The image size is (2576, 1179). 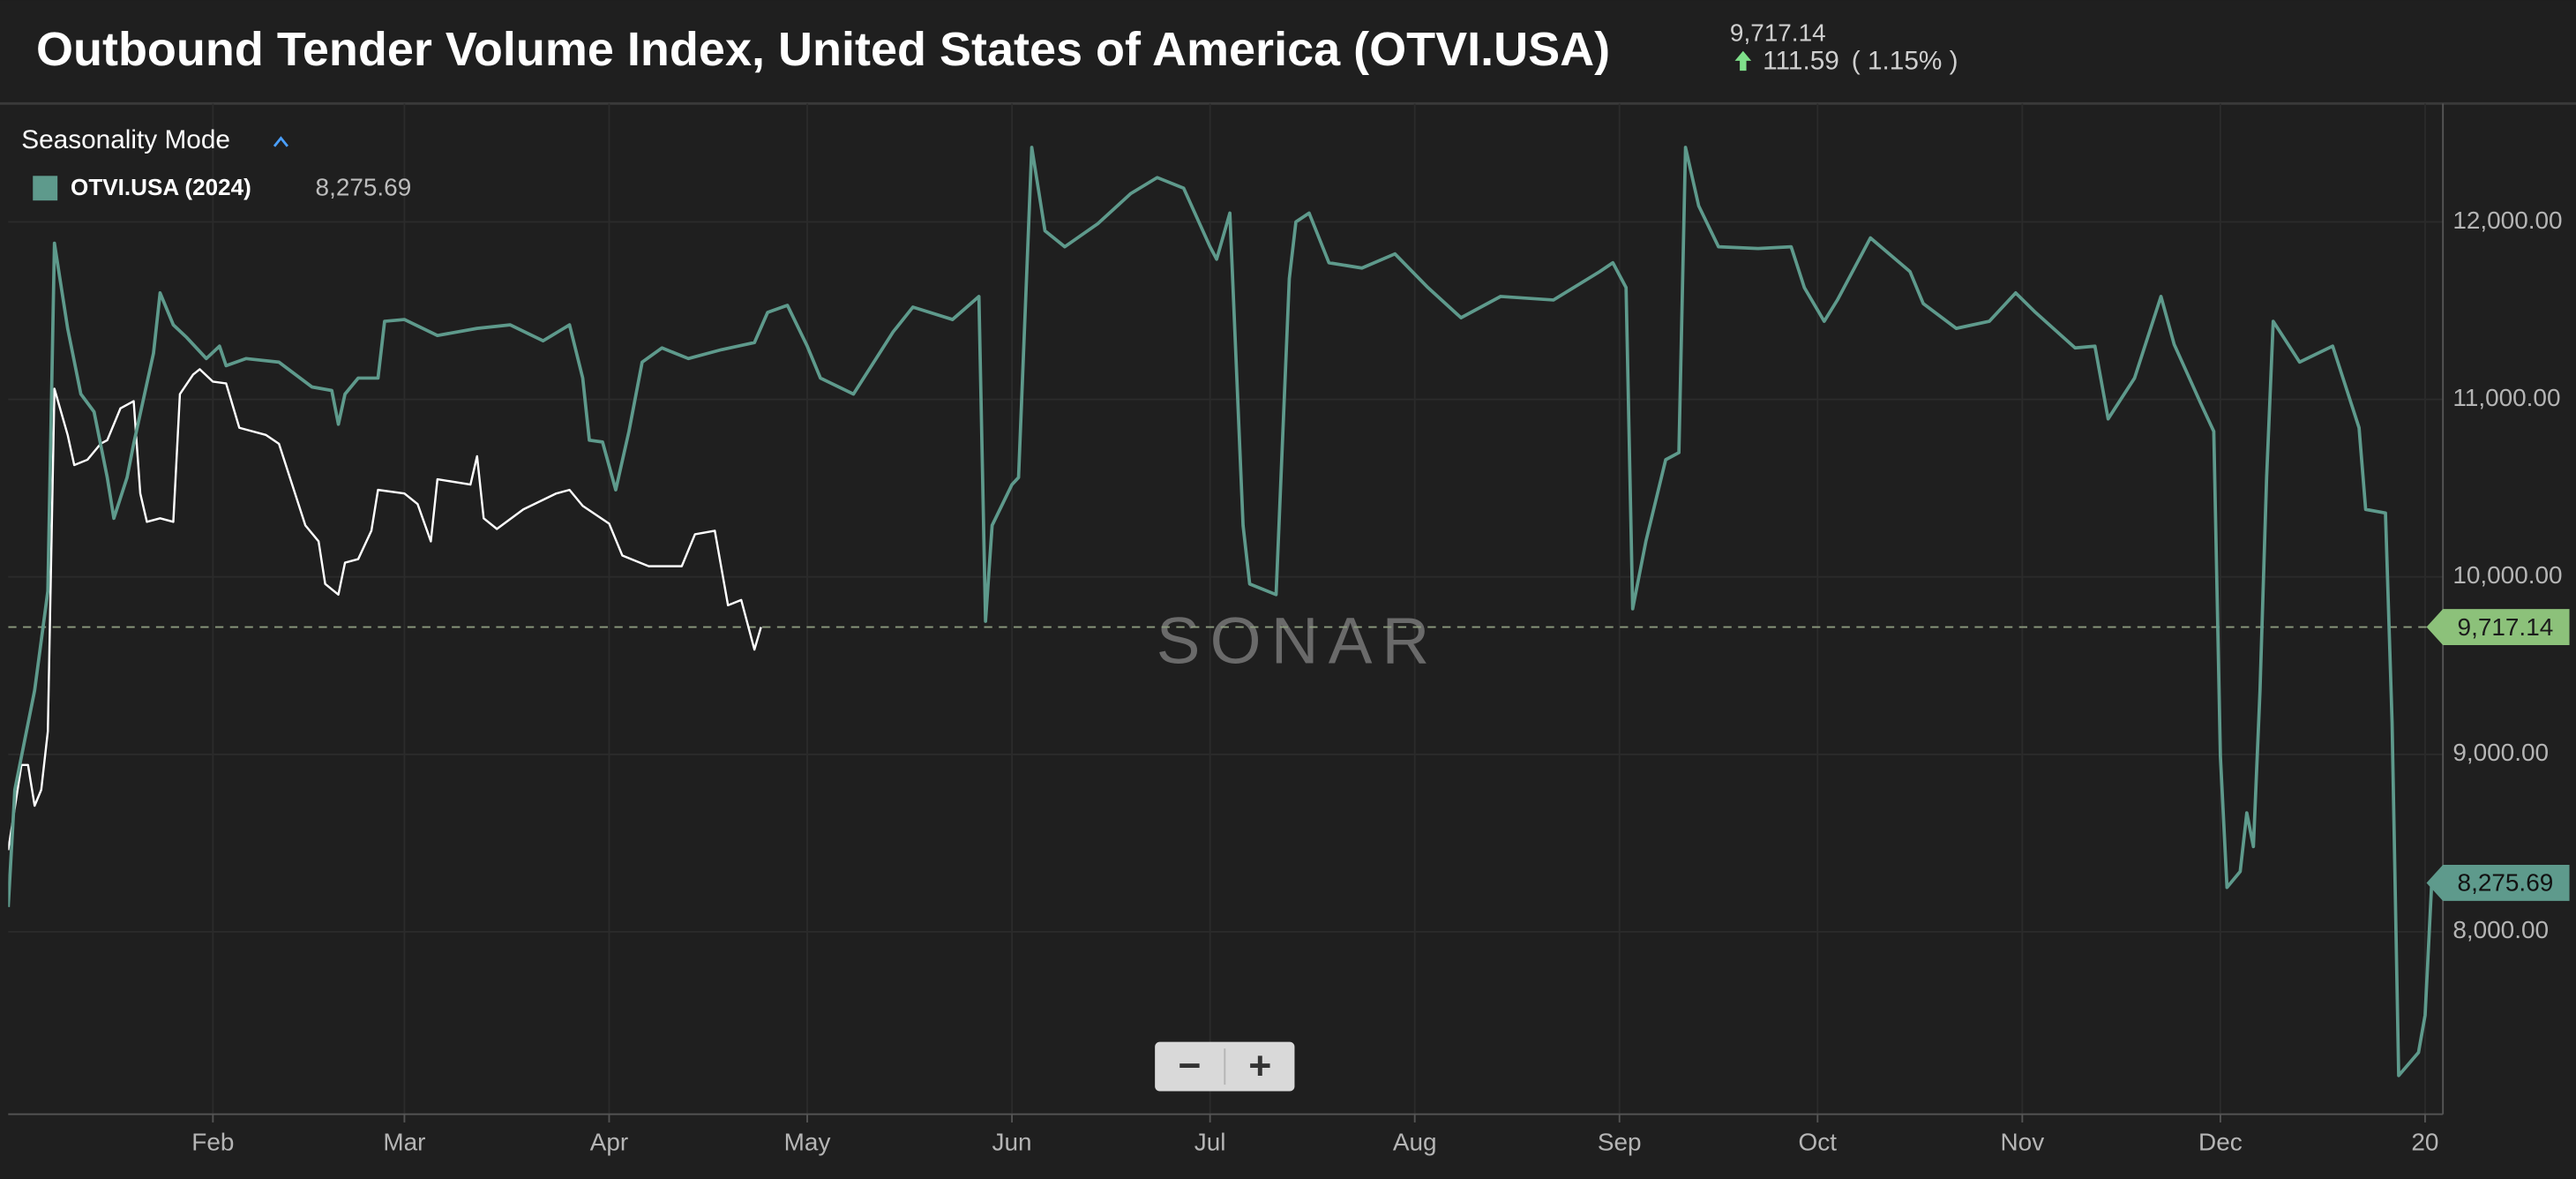 What do you see at coordinates (281, 141) in the screenshot?
I see `mode-caret` at bounding box center [281, 141].